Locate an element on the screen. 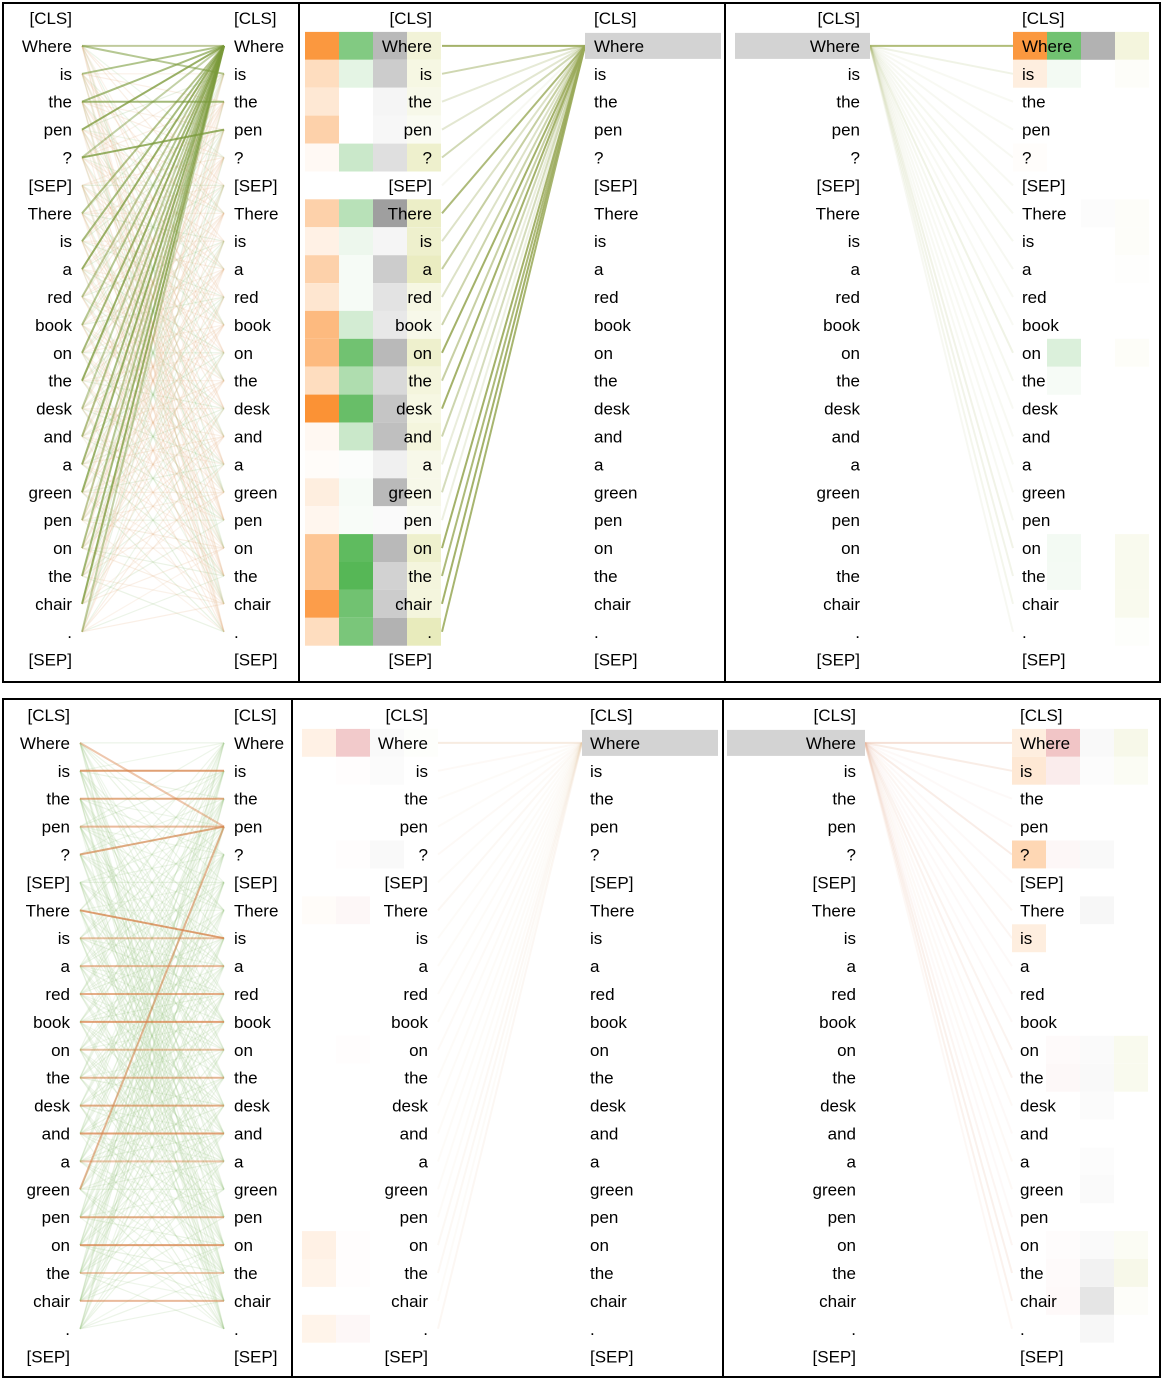  query-highlight-top-right-query-attention is located at coordinates (802, 45).